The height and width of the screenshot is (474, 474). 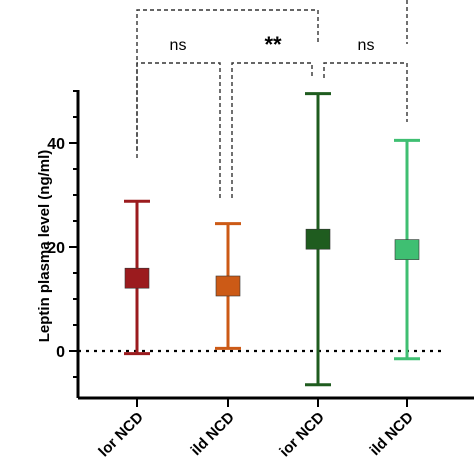 What do you see at coordinates (227, 83) in the screenshot?
I see `significance-bracket-top` at bounding box center [227, 83].